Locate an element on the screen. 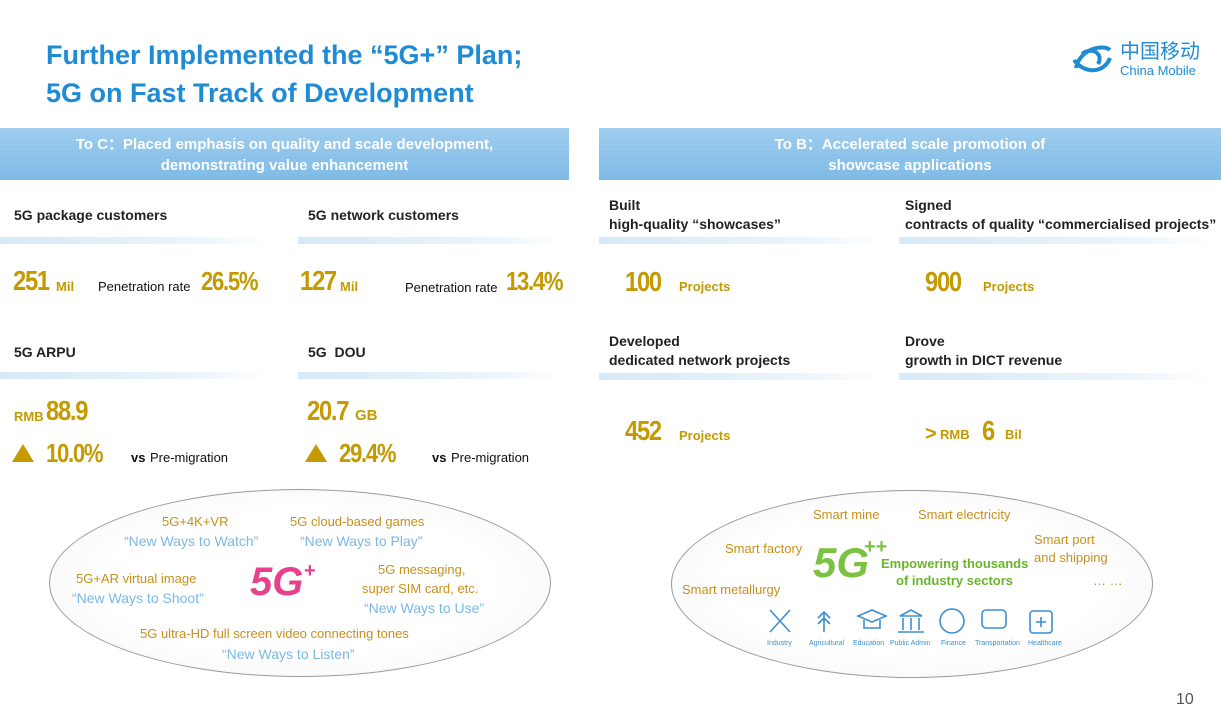  item-sub: “New Ways to Listen” is located at coordinates (288, 654).